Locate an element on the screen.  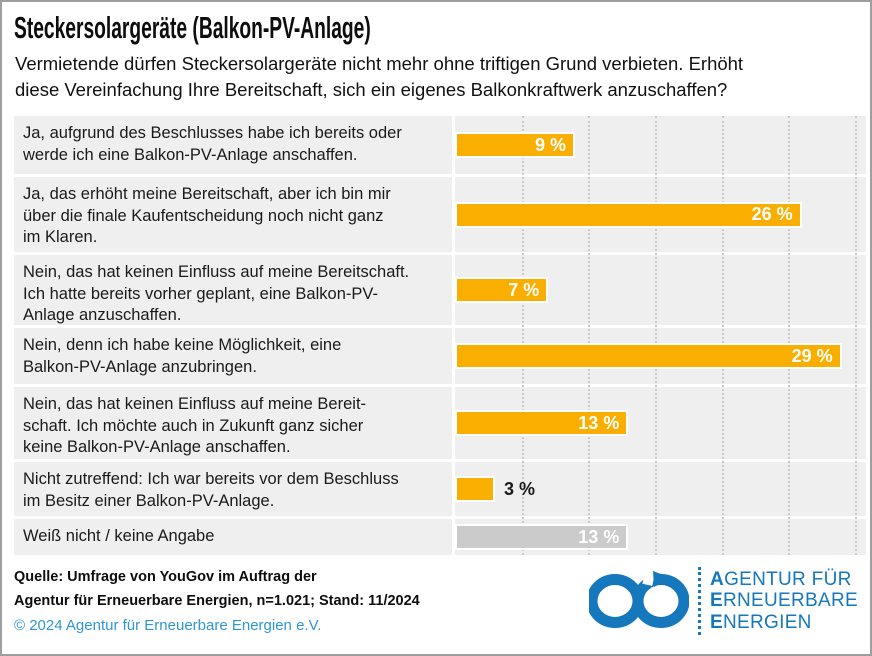
logo-text-line: AGENTUR FÜR is located at coordinates (781, 579).